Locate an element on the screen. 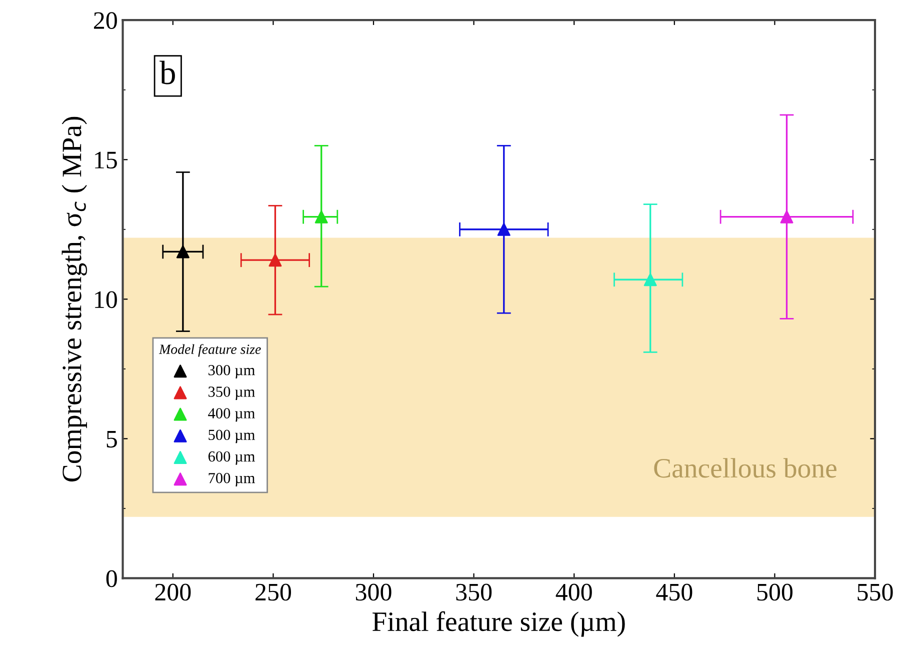  legend-label: 700 µm is located at coordinates (231, 479).